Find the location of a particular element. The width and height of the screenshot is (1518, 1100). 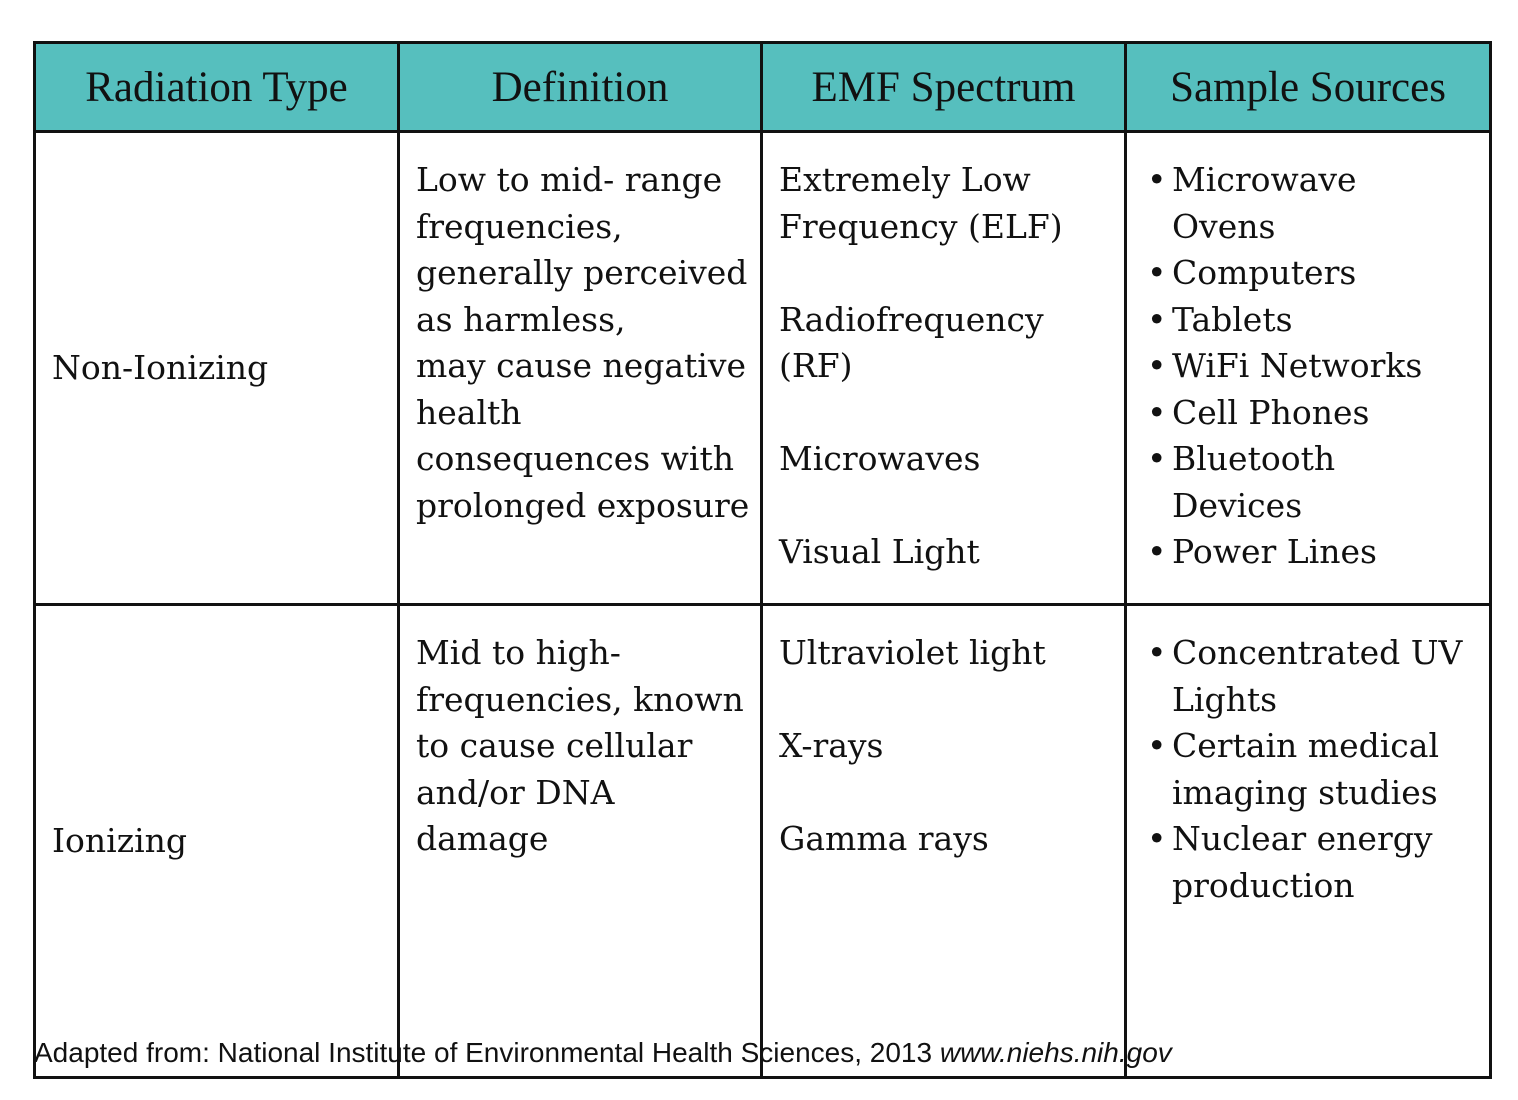

definition-line: may cause negative is located at coordinates (581, 365).